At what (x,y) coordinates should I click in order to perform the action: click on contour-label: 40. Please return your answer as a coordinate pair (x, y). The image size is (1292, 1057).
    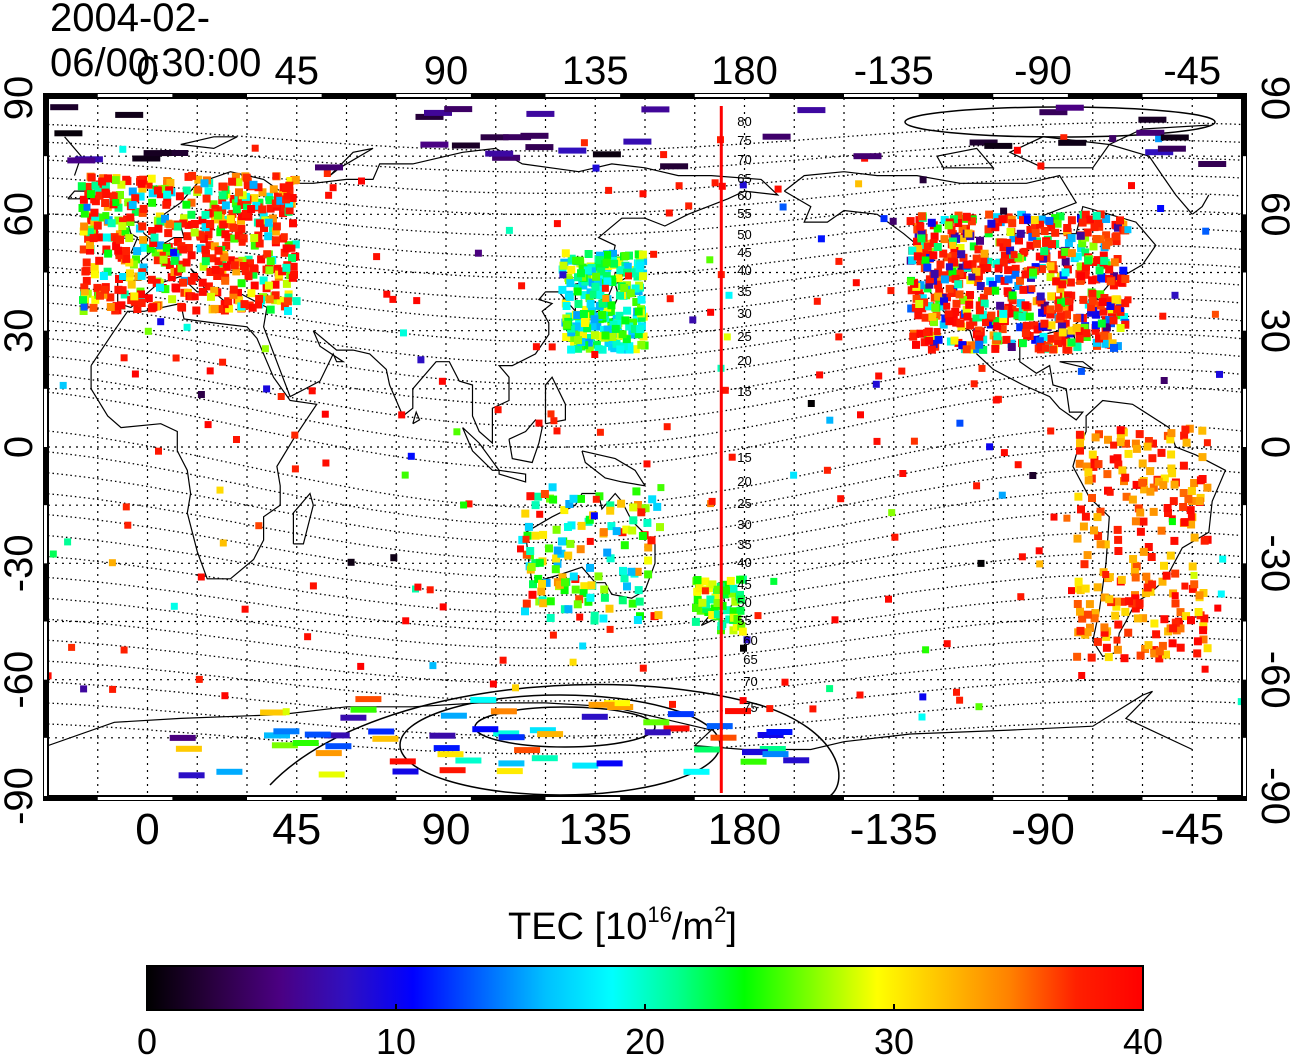
    Looking at the image, I should click on (744, 562).